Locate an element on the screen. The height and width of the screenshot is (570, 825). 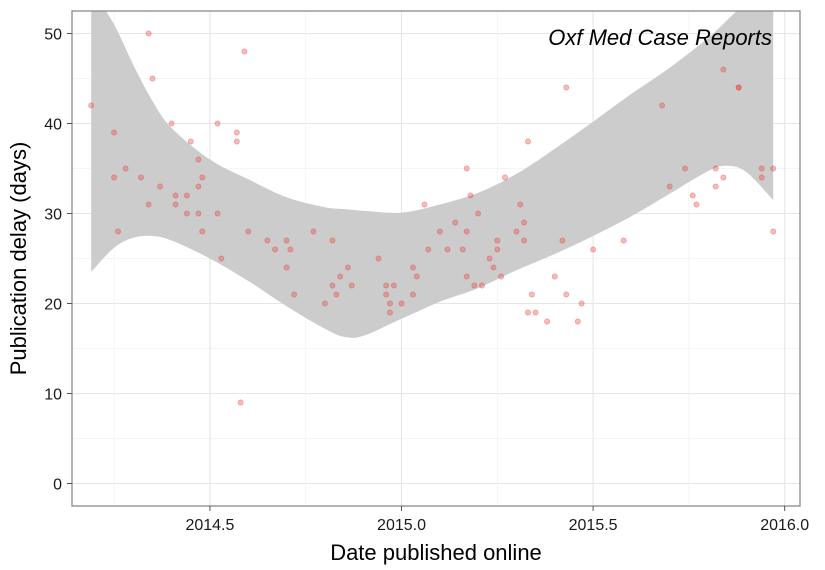
y-tick-label: 40 is located at coordinates (53, 125).